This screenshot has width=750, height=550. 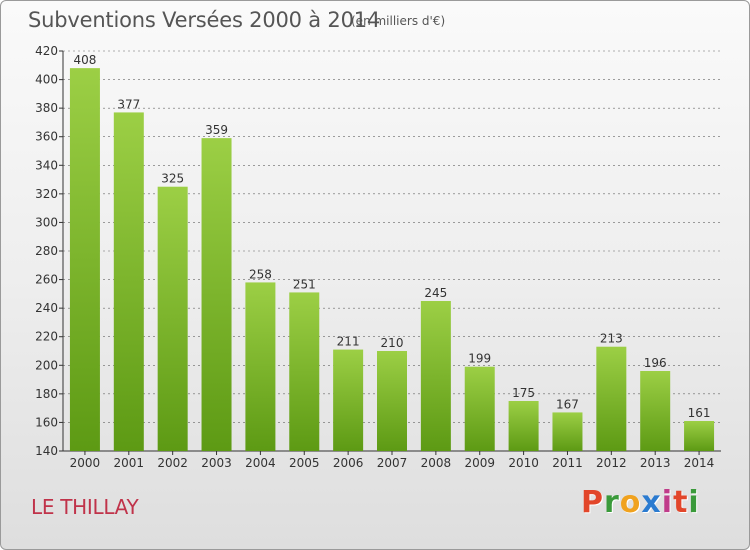 I want to click on y-tick-label: 280, so click(x=46, y=251).